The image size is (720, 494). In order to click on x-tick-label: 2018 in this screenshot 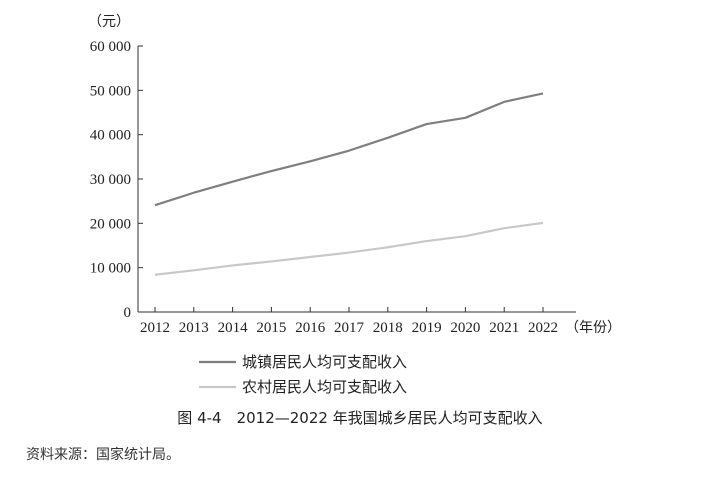, I will do `click(388, 328)`.